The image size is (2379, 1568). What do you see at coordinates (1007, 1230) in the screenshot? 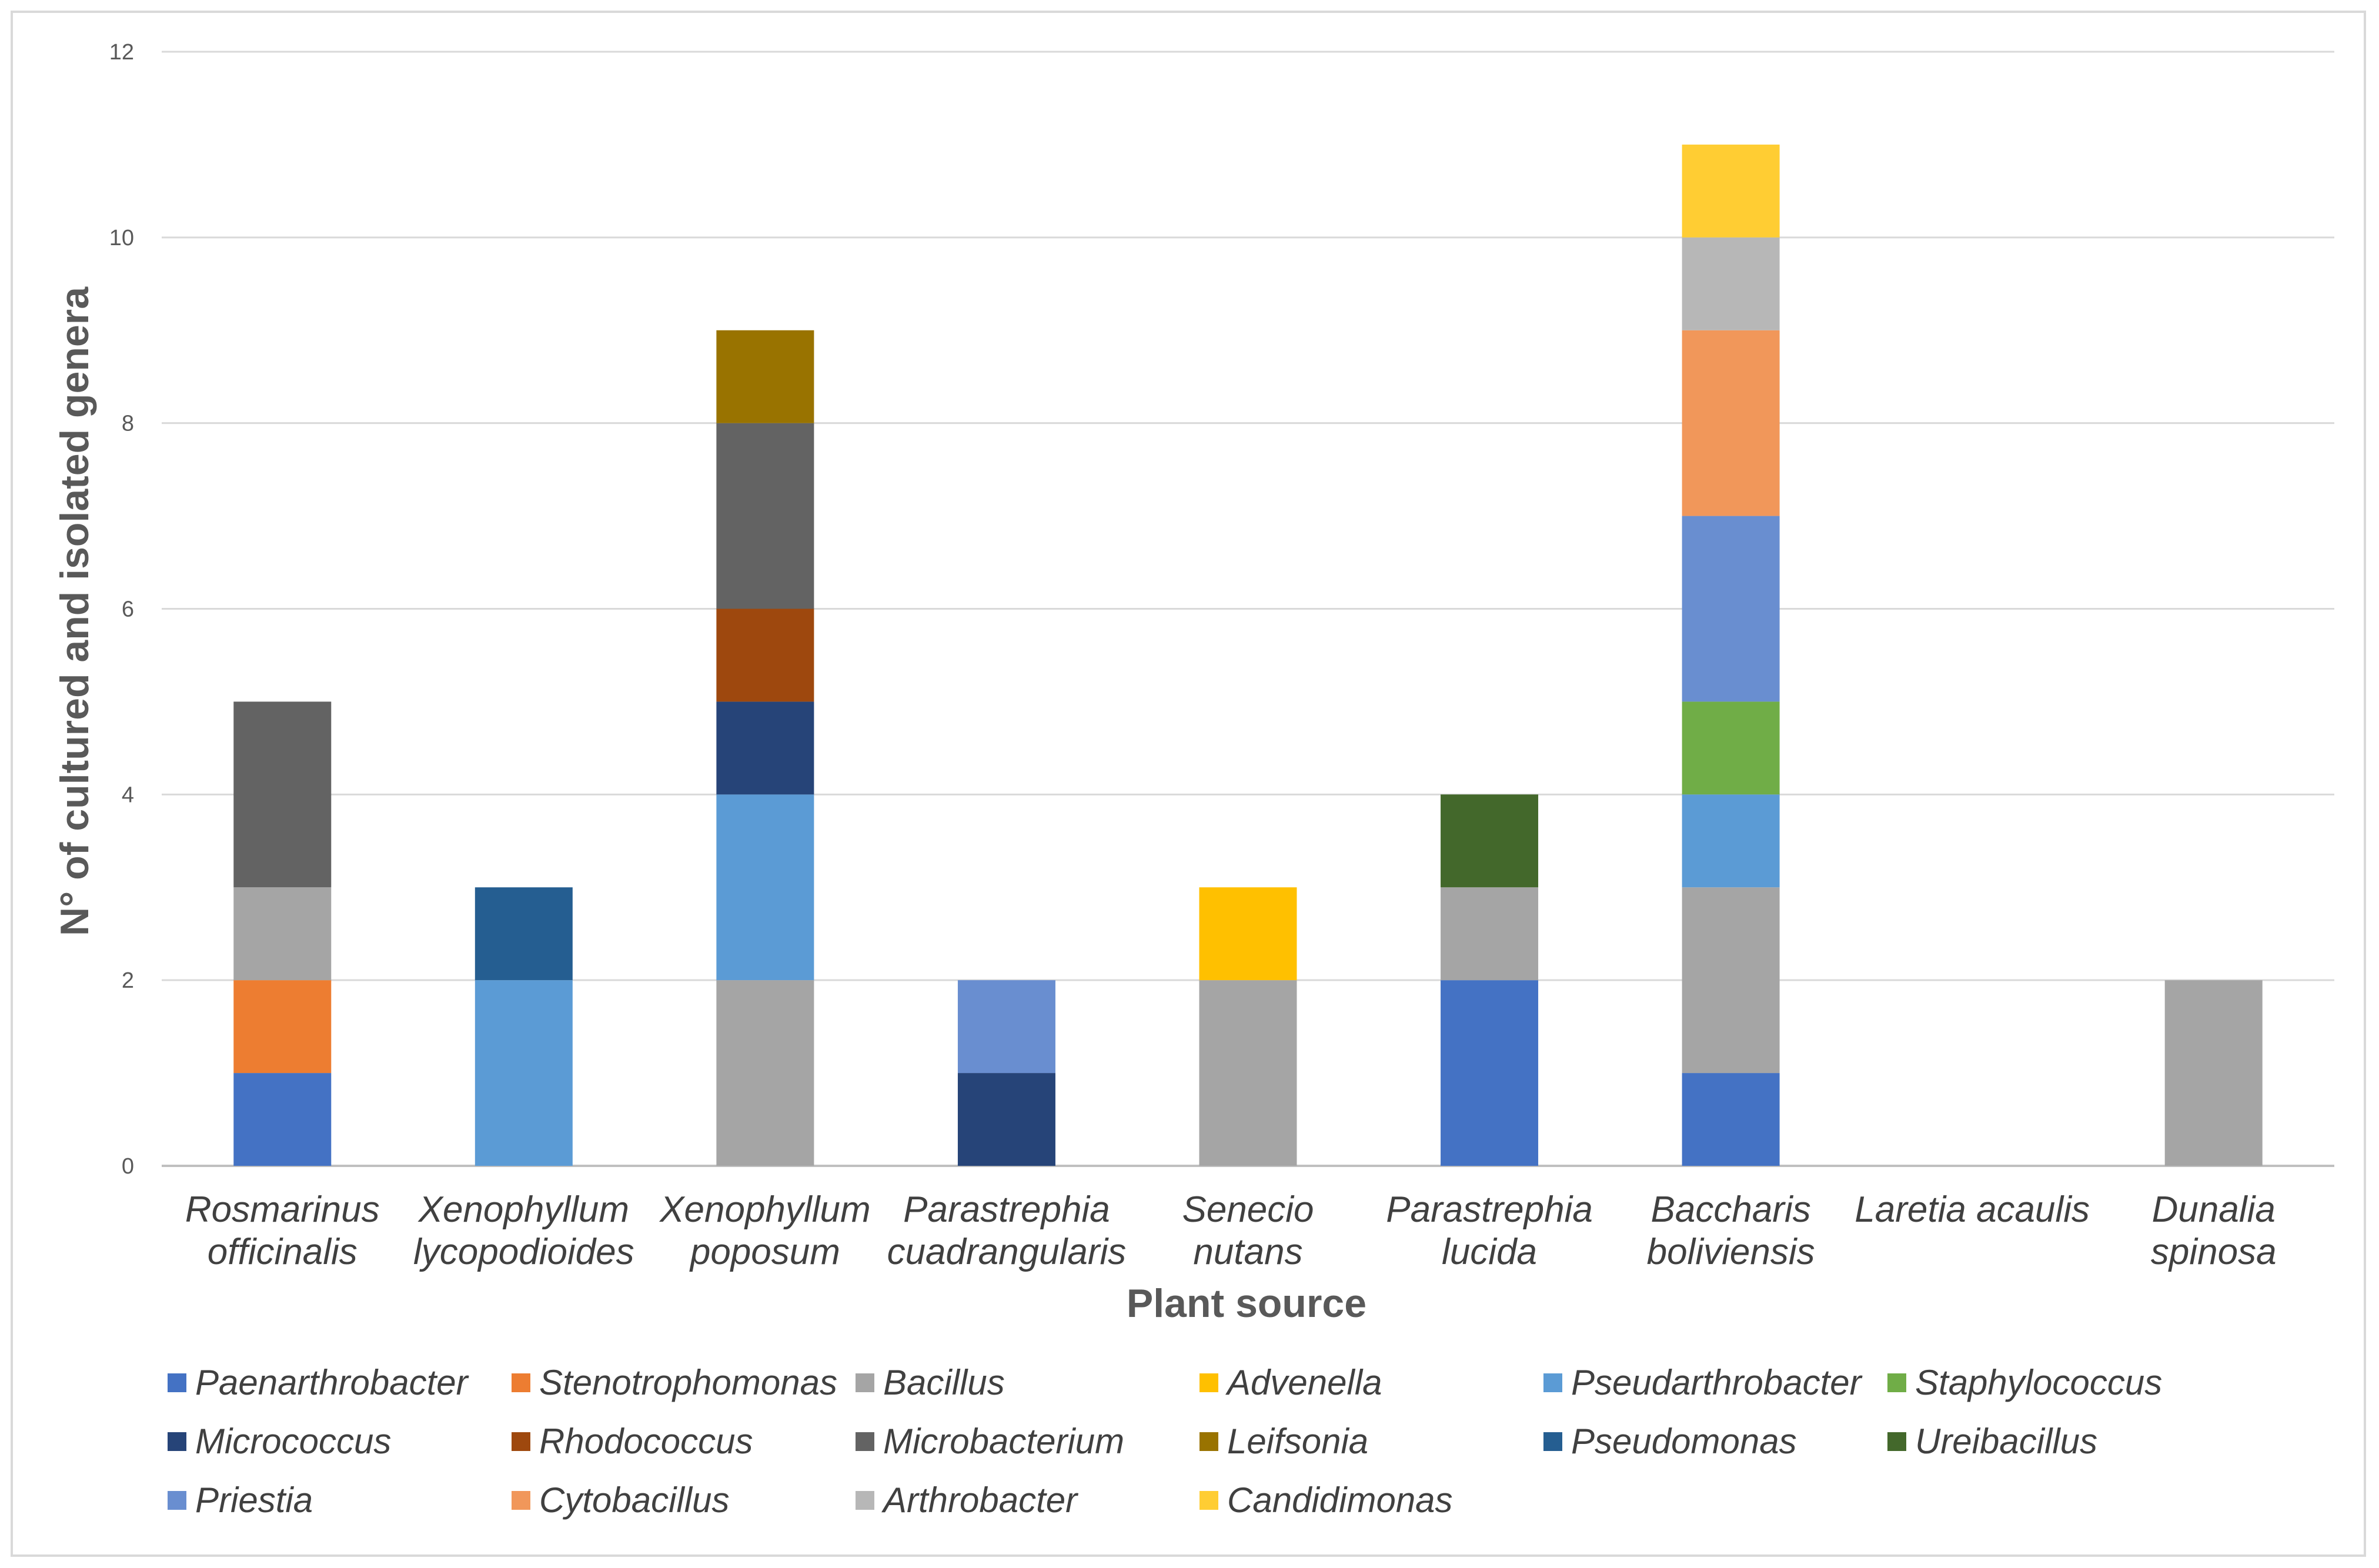
I see `x-category-label: Parastrephia cuadrangularis` at bounding box center [1007, 1230].